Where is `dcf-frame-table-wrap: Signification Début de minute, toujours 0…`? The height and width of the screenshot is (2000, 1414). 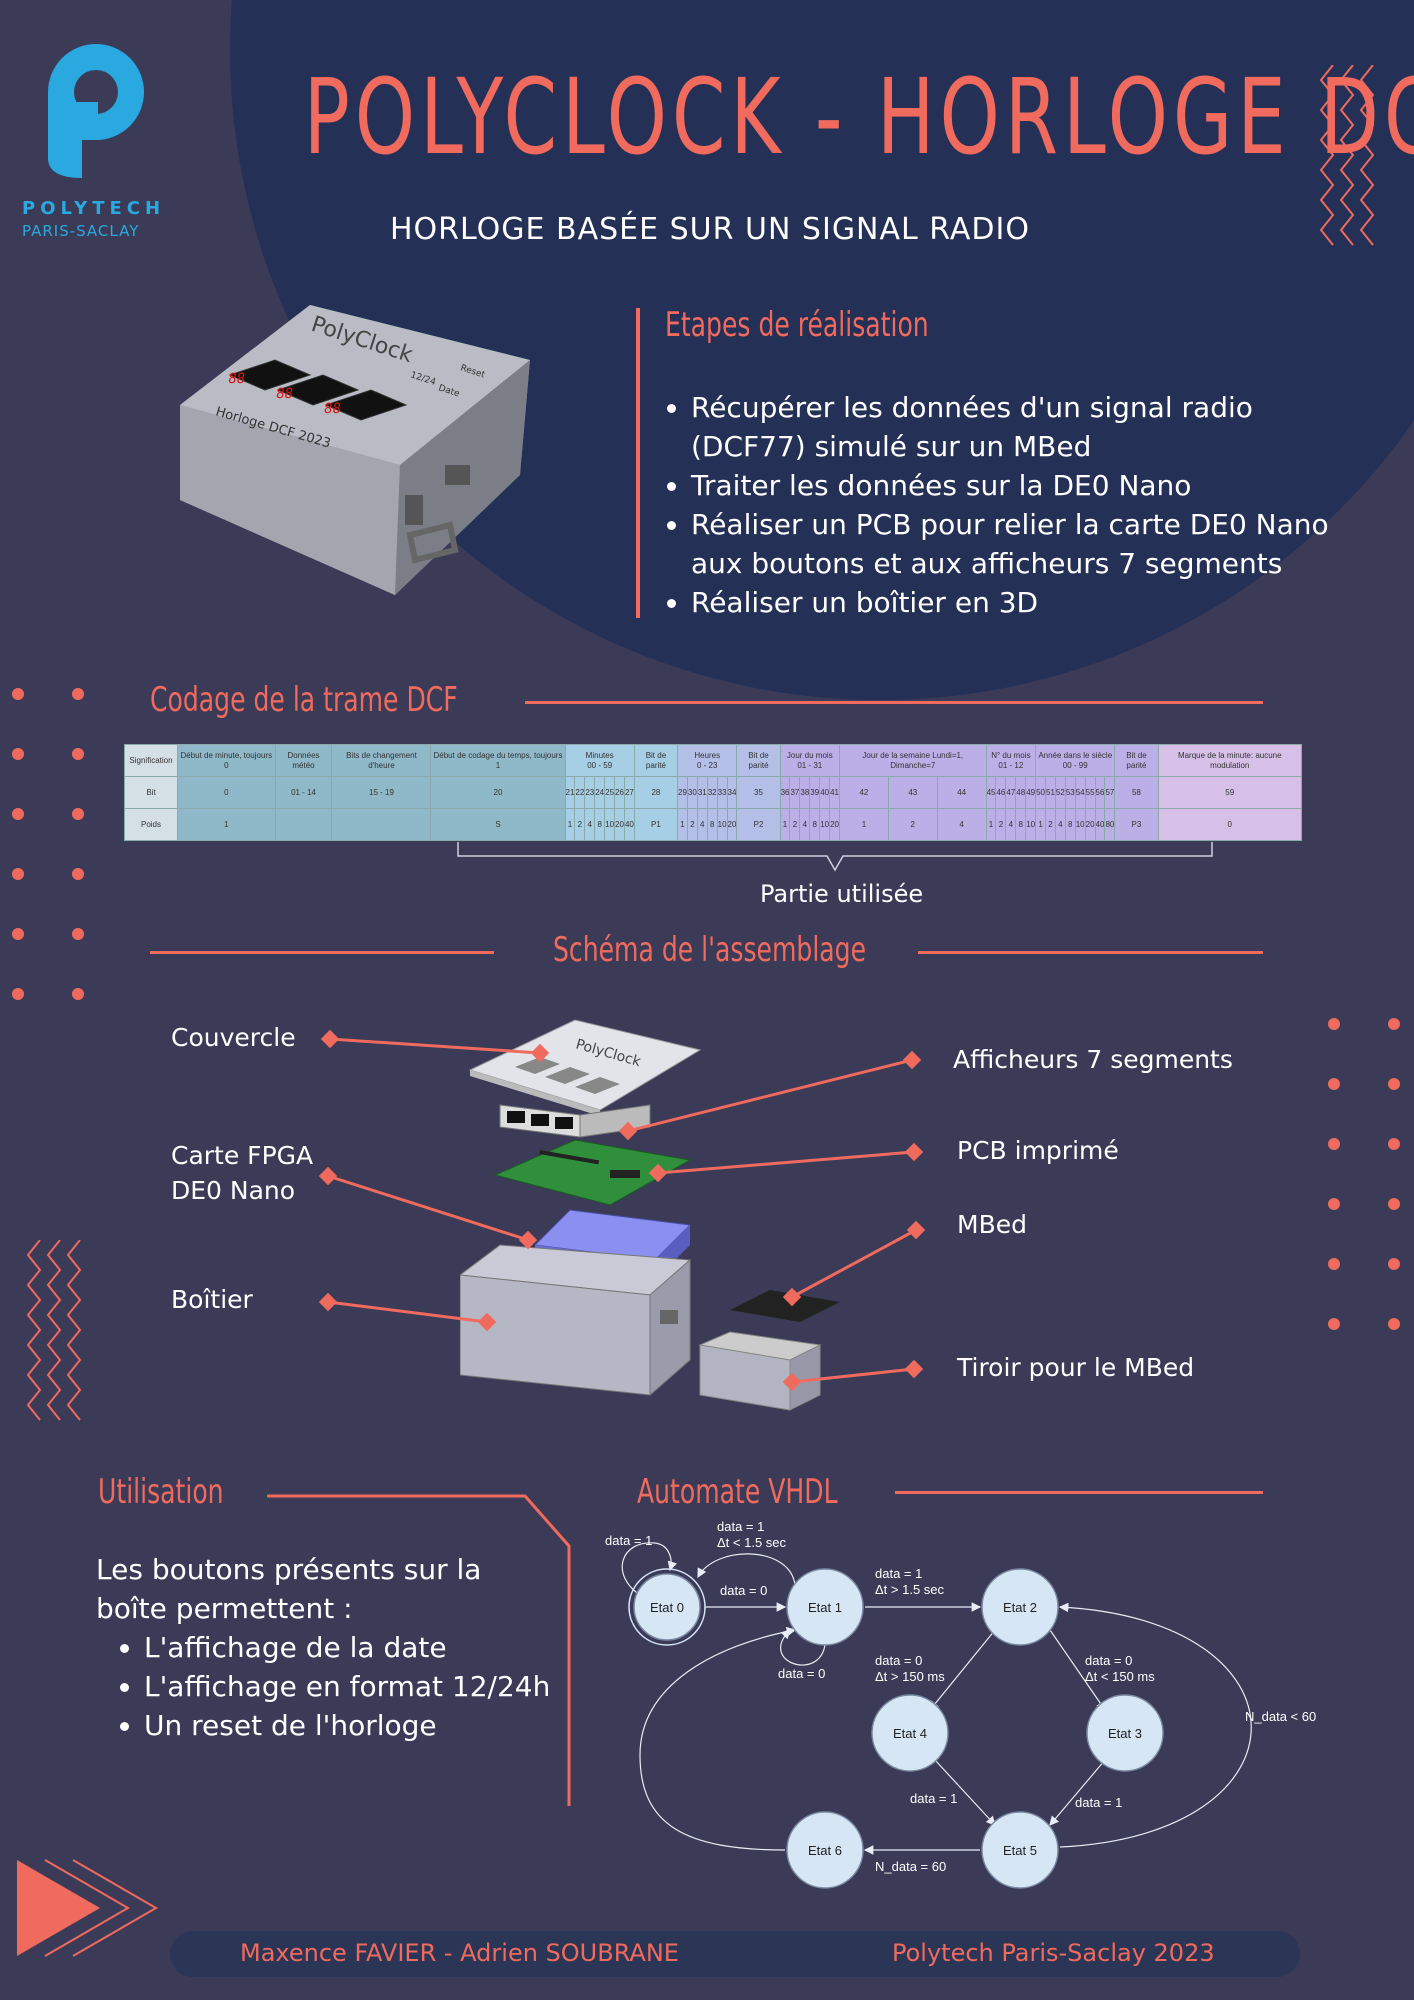 dcf-frame-table-wrap: Signification Début de minute, toujours 0… is located at coordinates (713, 792).